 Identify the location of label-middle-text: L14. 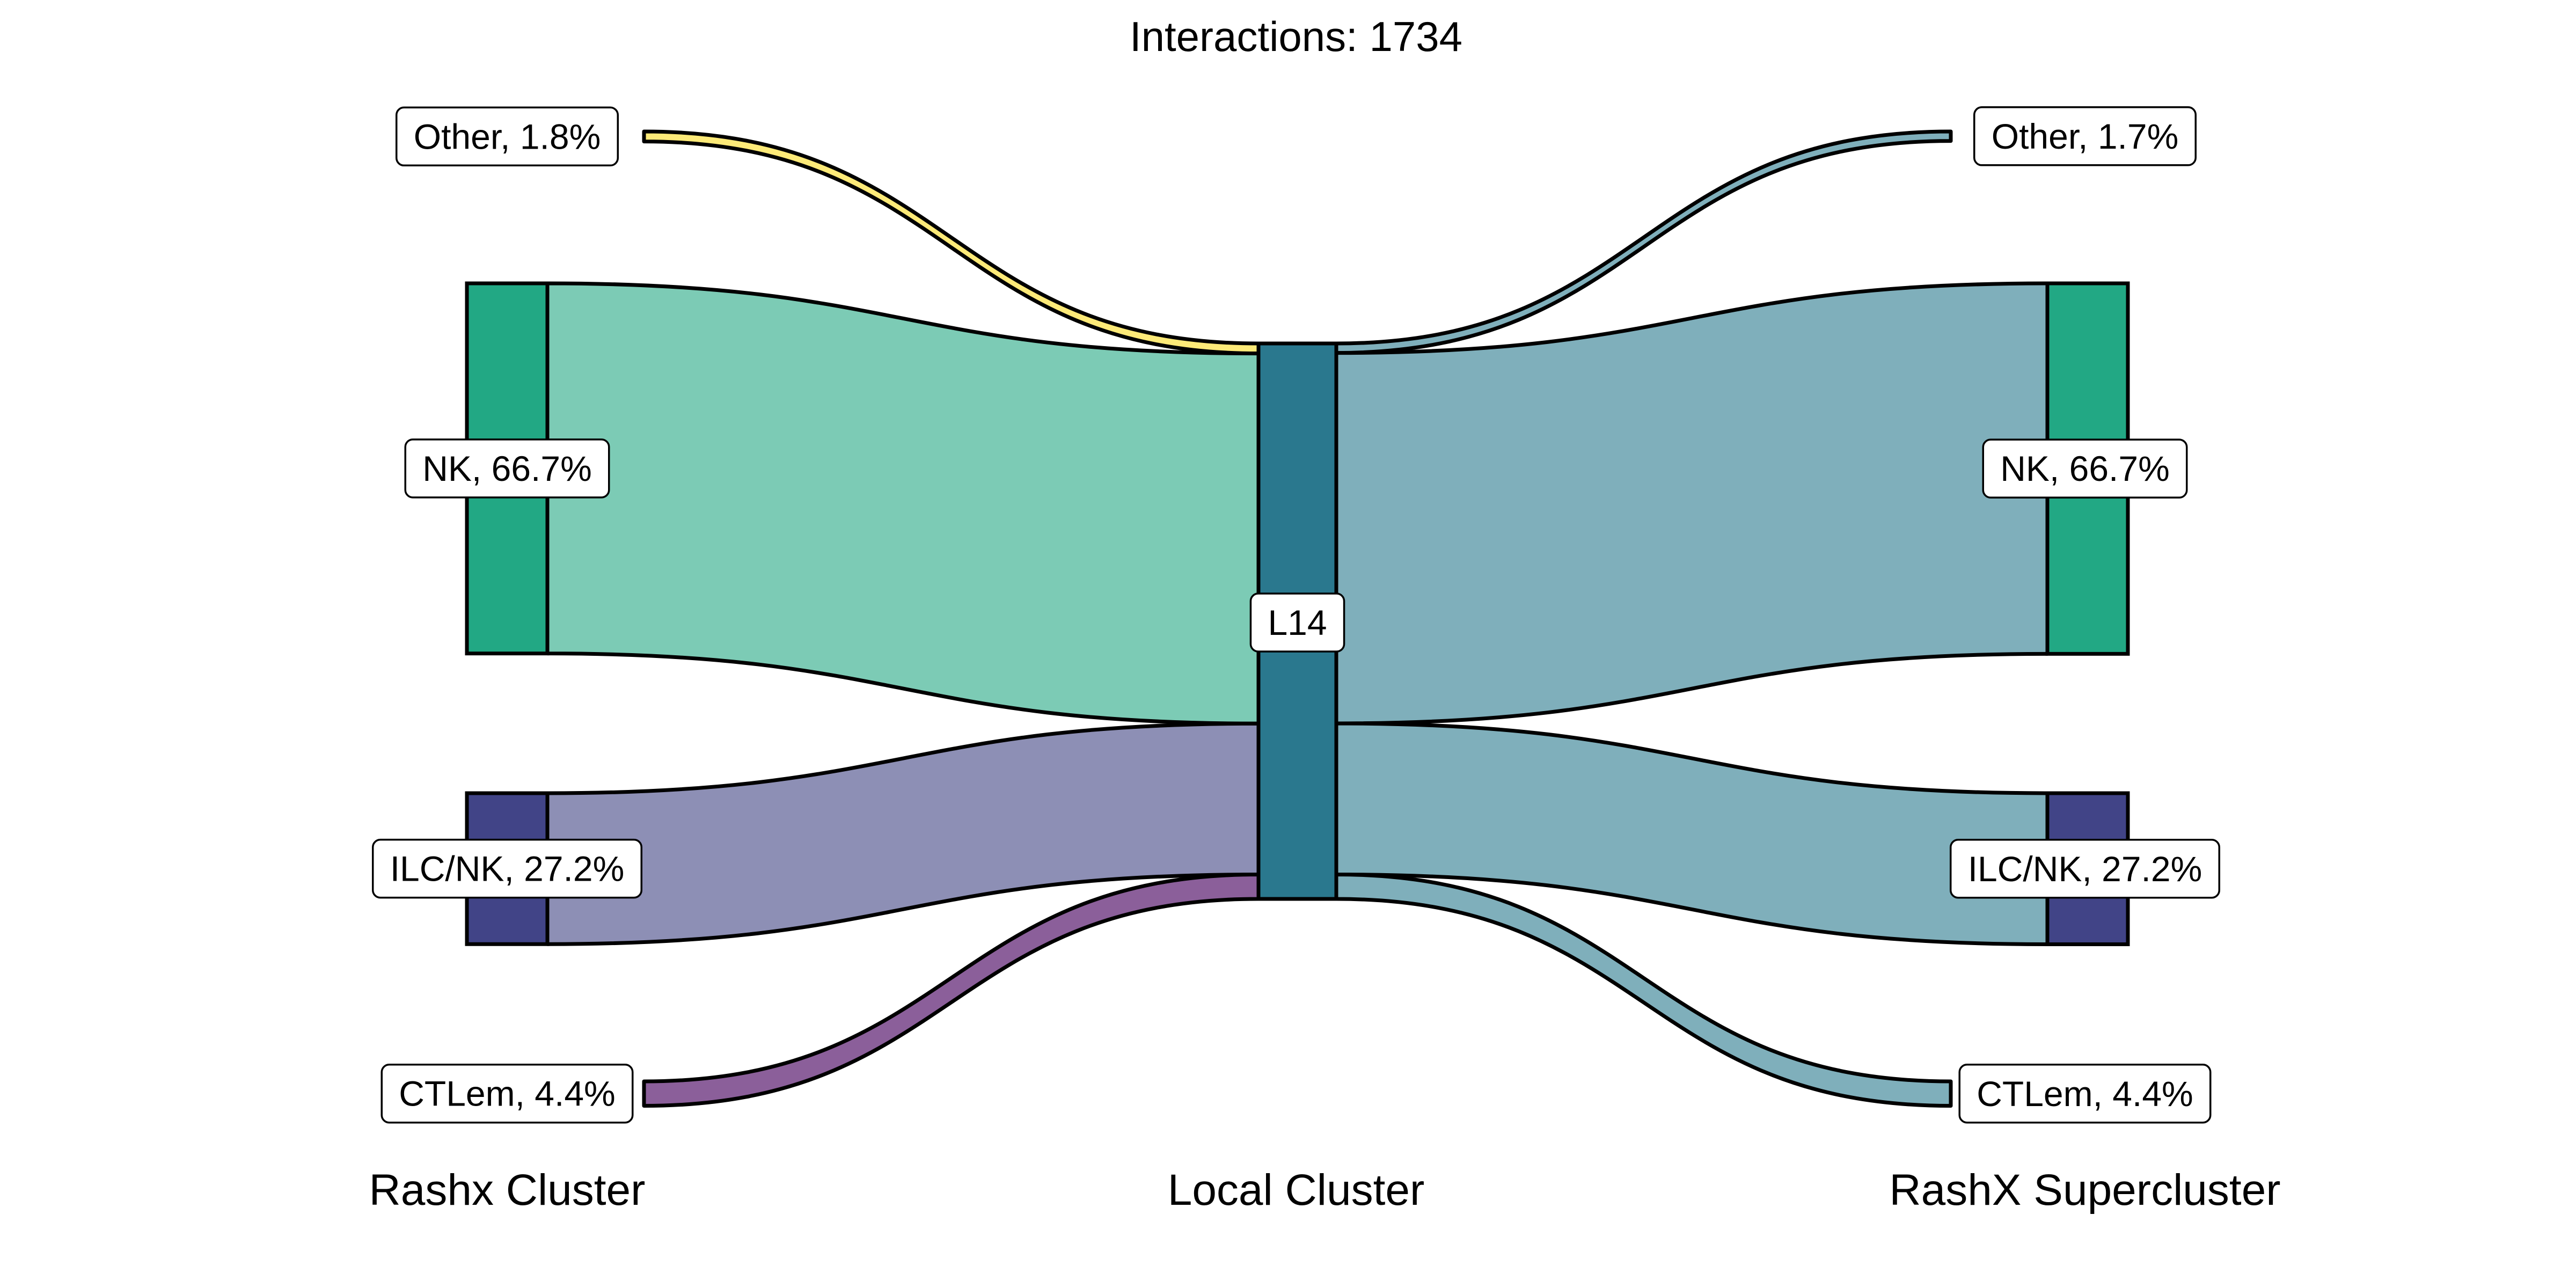
(1297, 622).